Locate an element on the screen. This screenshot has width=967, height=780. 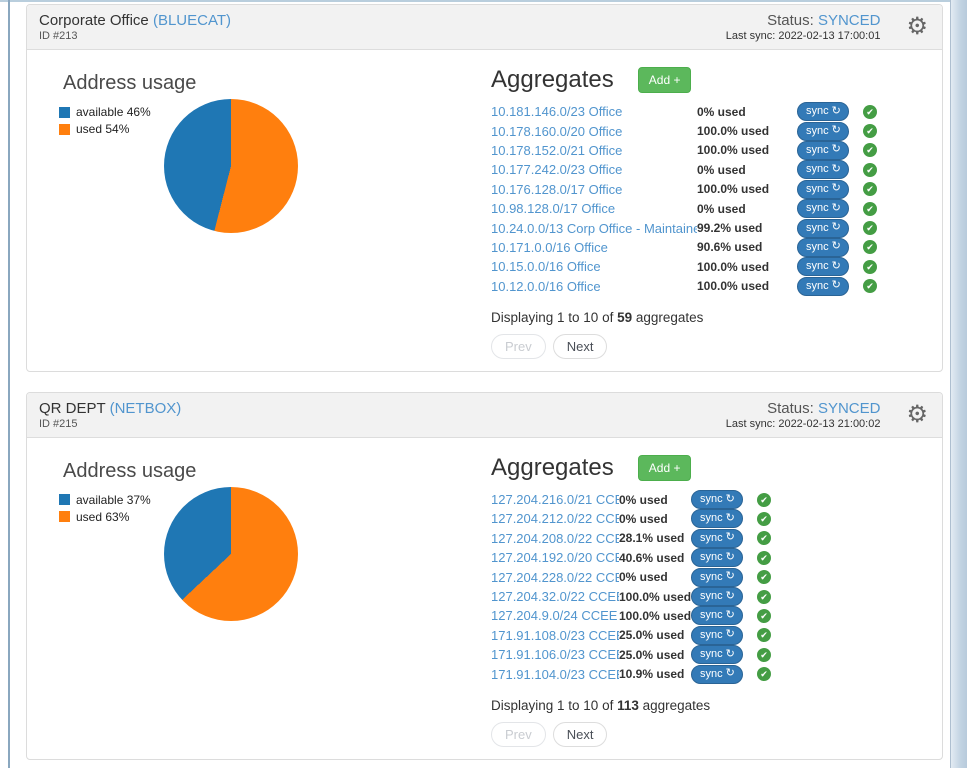
aggregate-prefix-link: 171.91.108.0/23 CCEE is located at coordinates (555, 635).